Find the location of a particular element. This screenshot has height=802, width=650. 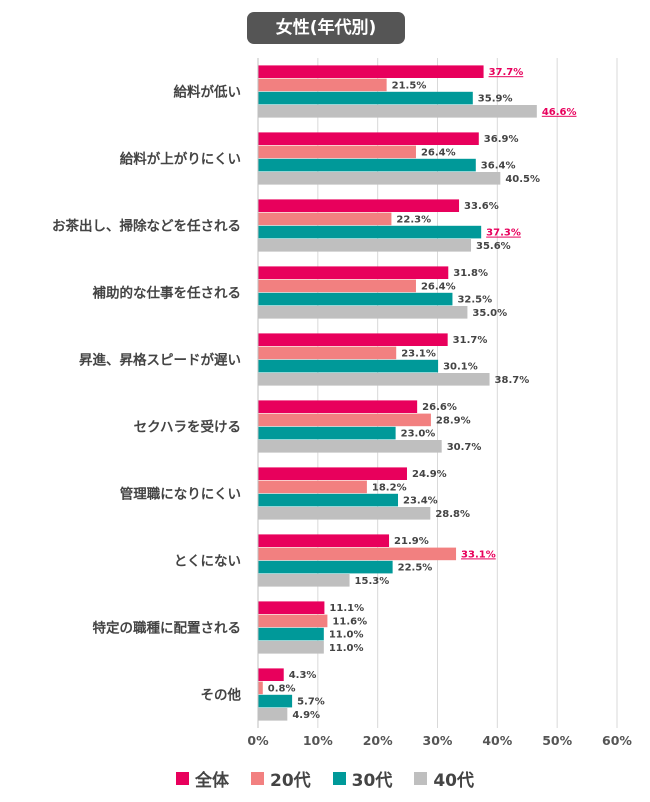

value-label: 36.4% is located at coordinates (498, 166).